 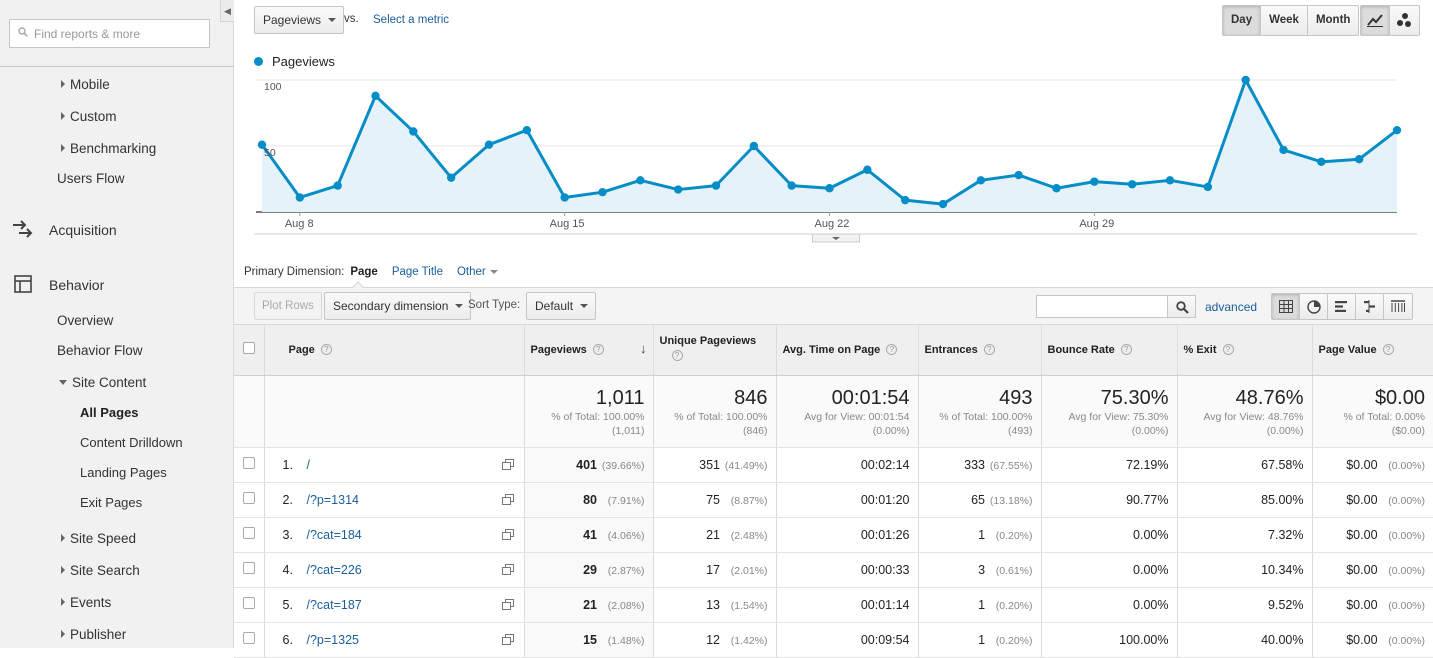 I want to click on header-bounce-rate: Bounce Rate?, so click(x=1109, y=350).